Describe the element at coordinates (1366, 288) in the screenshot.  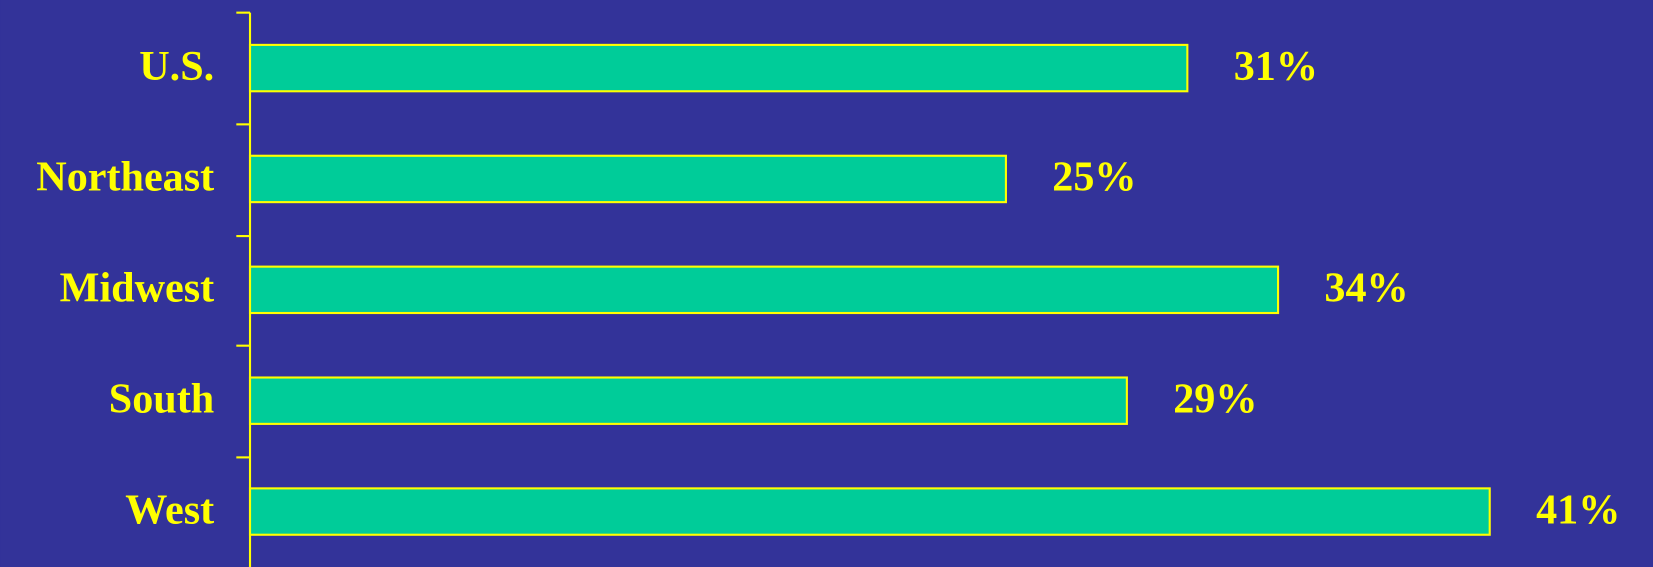
I see `value-label: 34%` at that location.